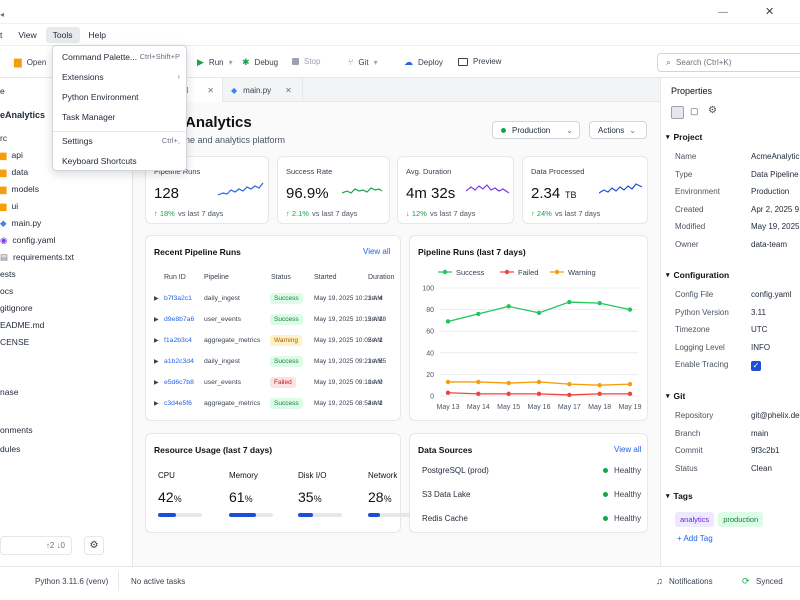  Describe the element at coordinates (179, 361) in the screenshot. I see `run-id-link: a1b2c3d4` at that location.